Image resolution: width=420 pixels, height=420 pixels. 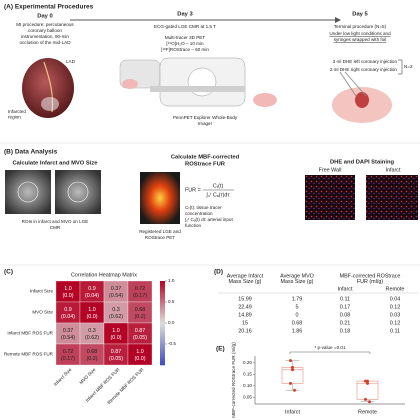 I want to click on definition: concentration, so click(x=199, y=213).